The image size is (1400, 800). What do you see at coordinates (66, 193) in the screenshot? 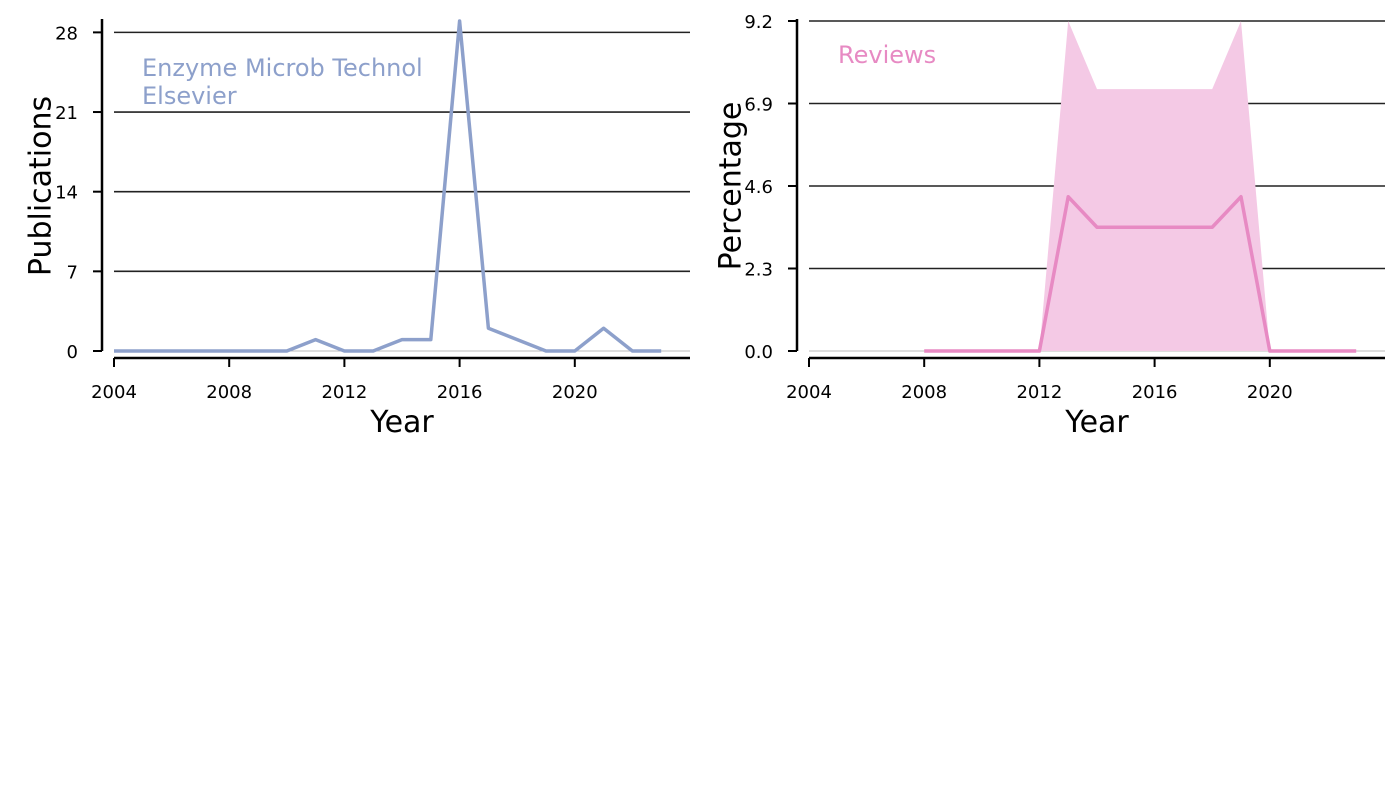
I see `y-tick-label: 14` at bounding box center [66, 193].